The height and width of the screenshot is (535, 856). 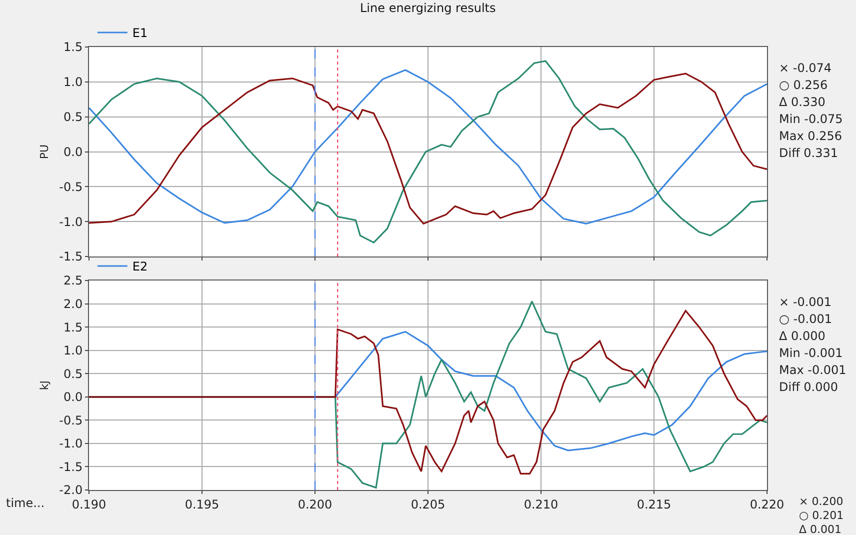 I want to click on text: Diff 0.000, so click(x=808, y=387).